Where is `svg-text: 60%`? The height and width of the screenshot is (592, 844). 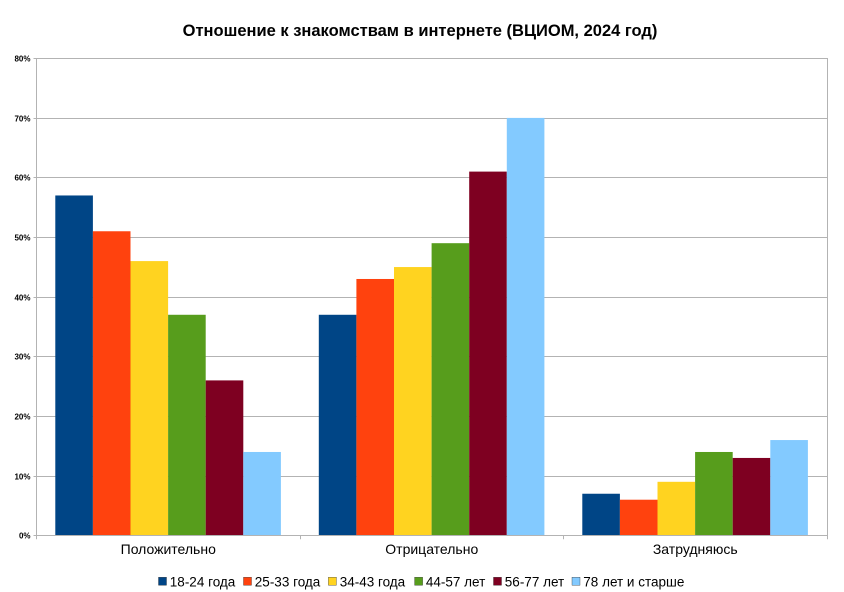
svg-text: 60% is located at coordinates (22, 177).